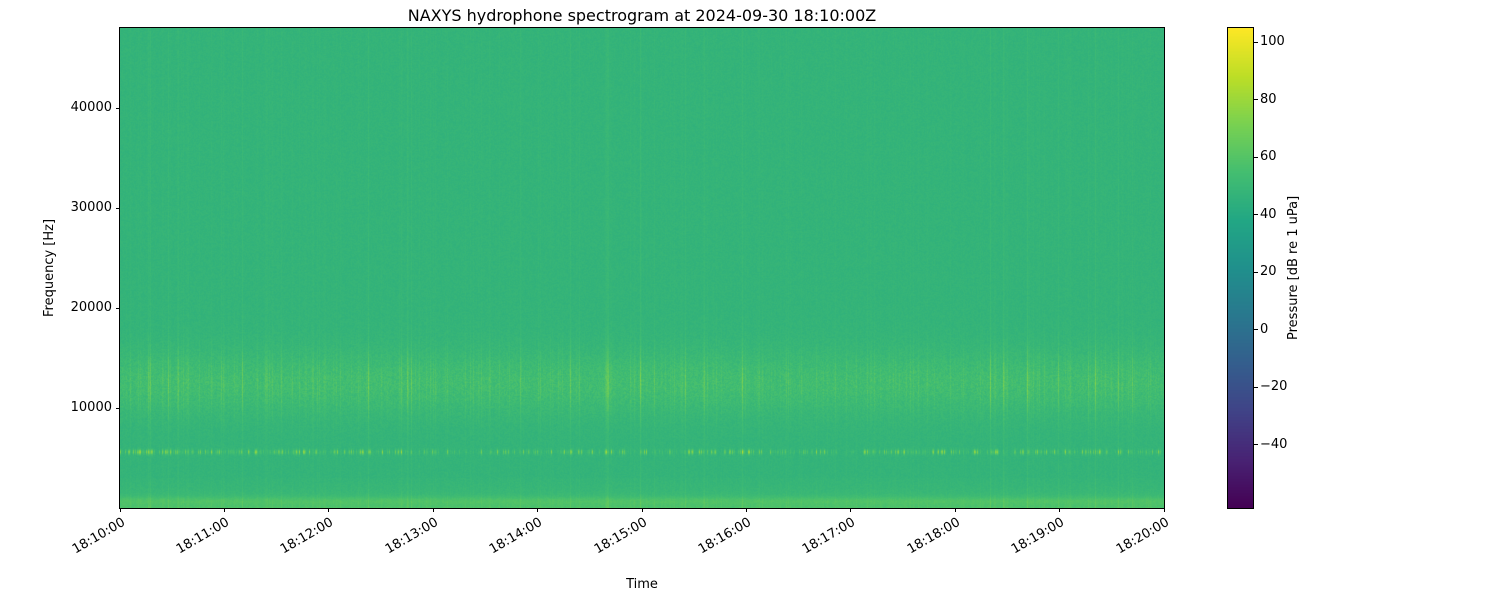  What do you see at coordinates (724, 536) in the screenshot?
I see `x-tick-label: 18:16:00` at bounding box center [724, 536].